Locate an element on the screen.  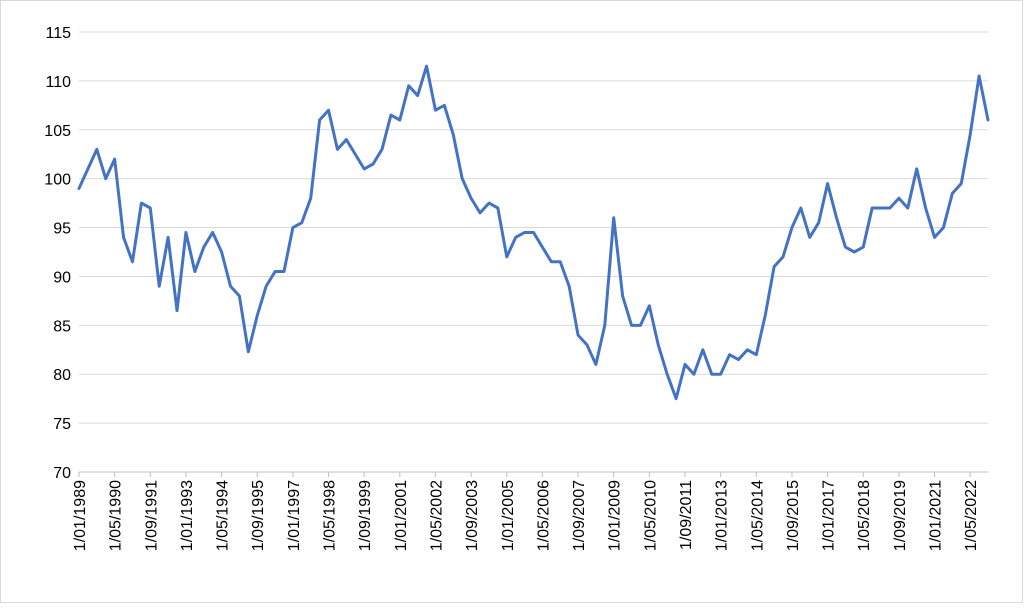
x-tick-label: 1/09/2019 is located at coordinates (900, 515).